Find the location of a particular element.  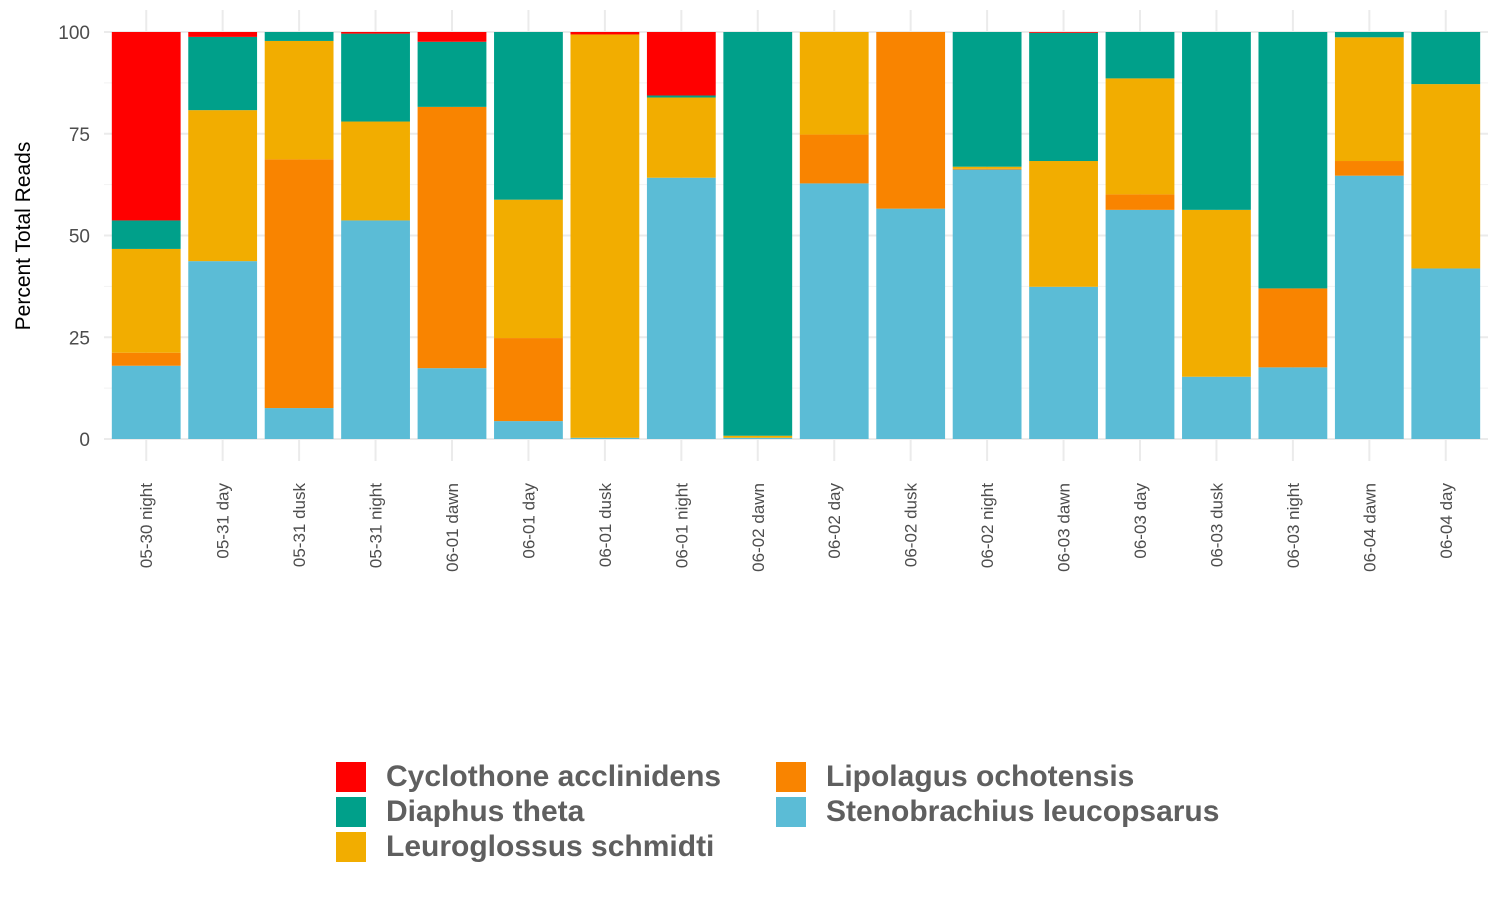

x-tick-label: 06-02 night is located at coordinates (987, 525).